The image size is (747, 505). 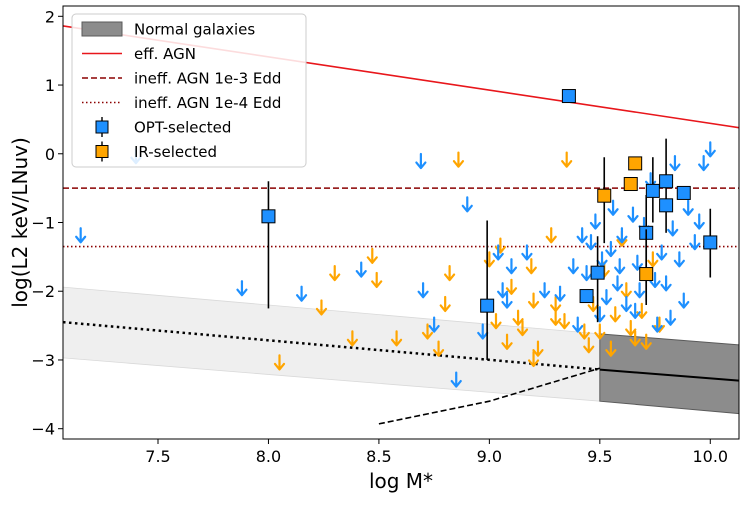 What do you see at coordinates (207, 103) in the screenshot?
I see `legend-label-ineff4: ineff. AGN 1e-4 Edd` at bounding box center [207, 103].